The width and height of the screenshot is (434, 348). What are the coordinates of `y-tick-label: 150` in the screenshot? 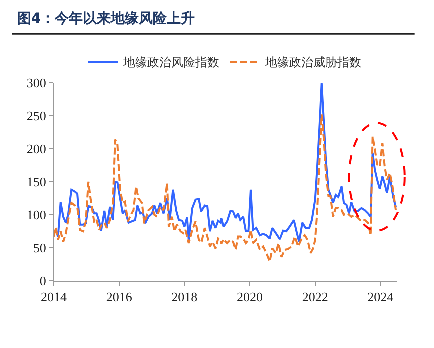 It's located at (36, 182).